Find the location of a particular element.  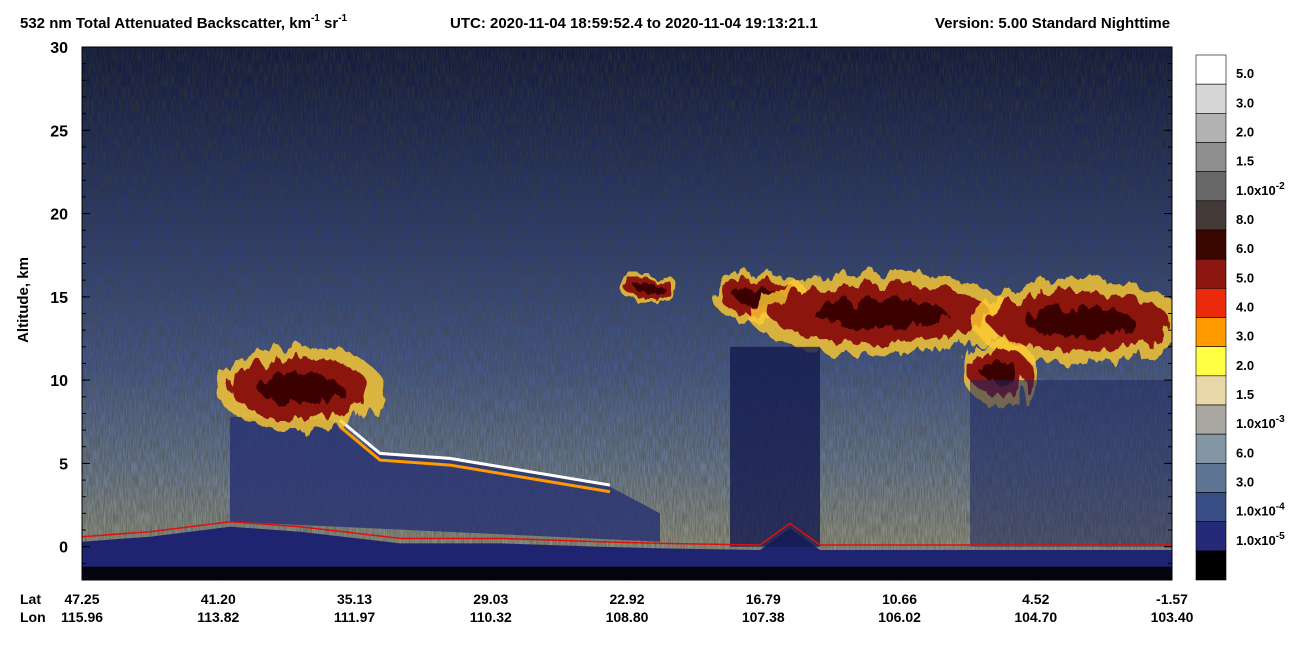

colorbar-label: 4.0 is located at coordinates (1245, 307).